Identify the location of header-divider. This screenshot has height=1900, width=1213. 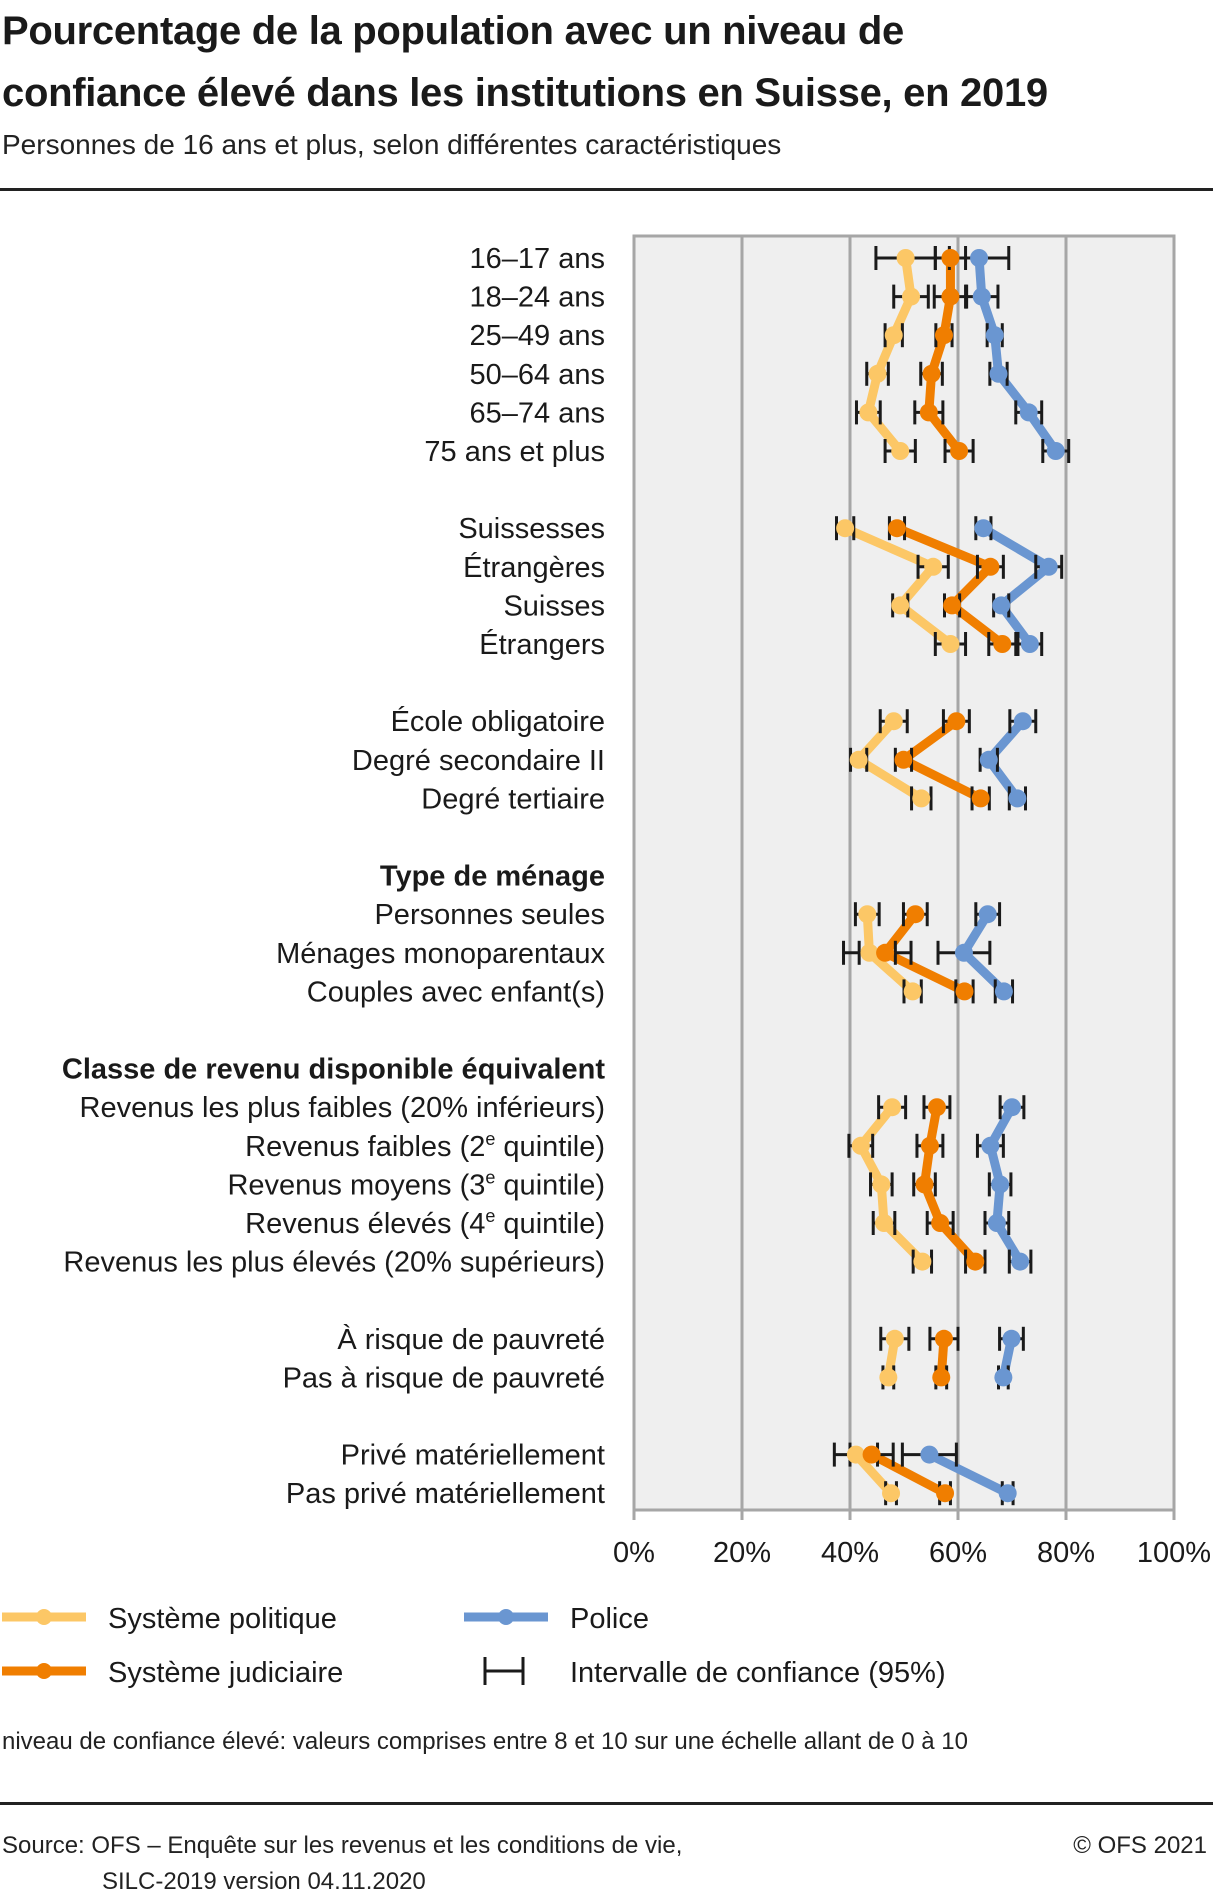
(606, 189).